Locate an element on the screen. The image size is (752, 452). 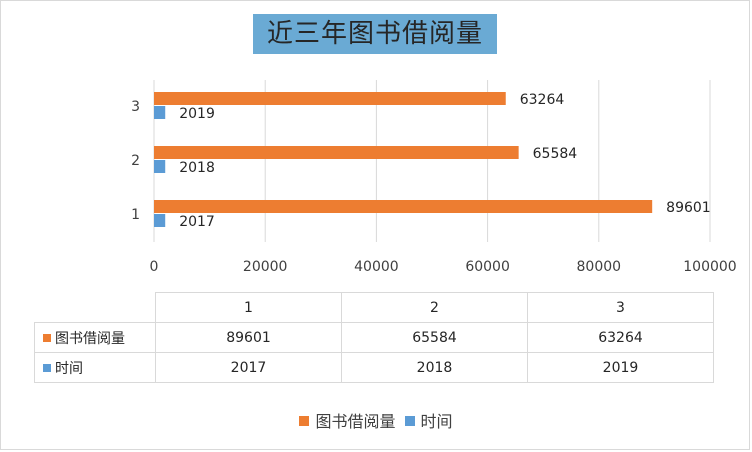
data-label: 89601 is located at coordinates (688, 208).